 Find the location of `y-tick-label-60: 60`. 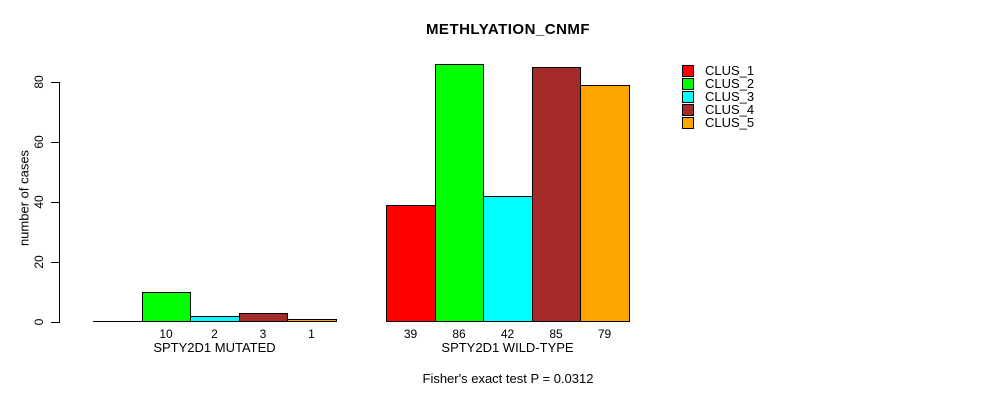

y-tick-label-60: 60 is located at coordinates (39, 142).